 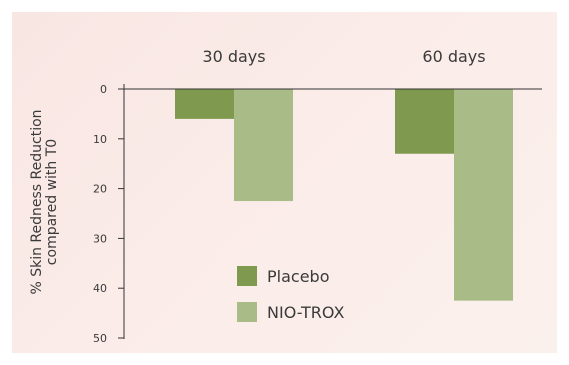 What do you see at coordinates (233, 56) in the screenshot?
I see `category-label: 30 days` at bounding box center [233, 56].